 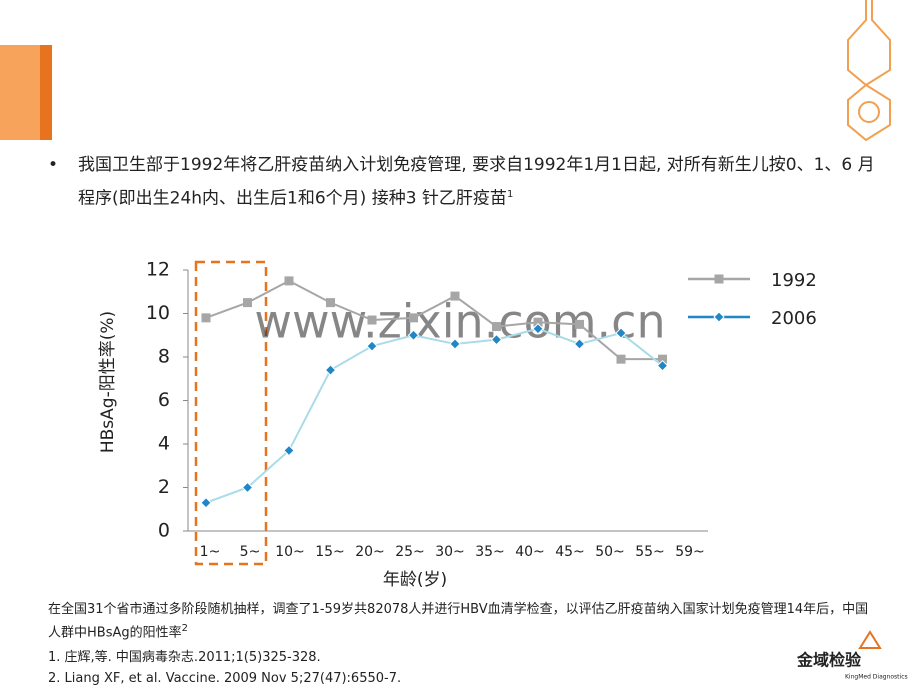 What do you see at coordinates (829, 660) in the screenshot?
I see `logo-text: 金域检验` at bounding box center [829, 660].